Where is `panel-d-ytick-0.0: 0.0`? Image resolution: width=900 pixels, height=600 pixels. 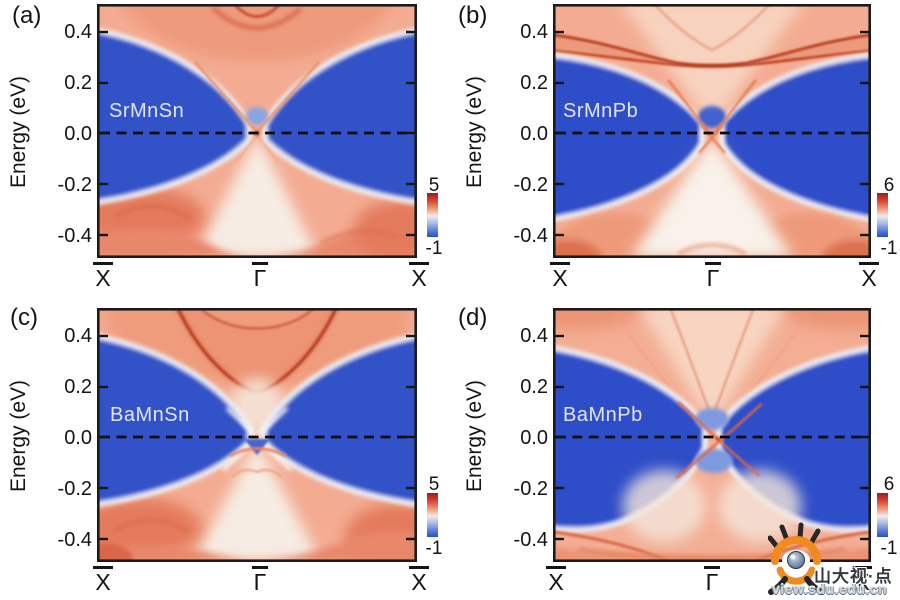 panel-d-ytick-0.0: 0.0 is located at coordinates (534, 438).